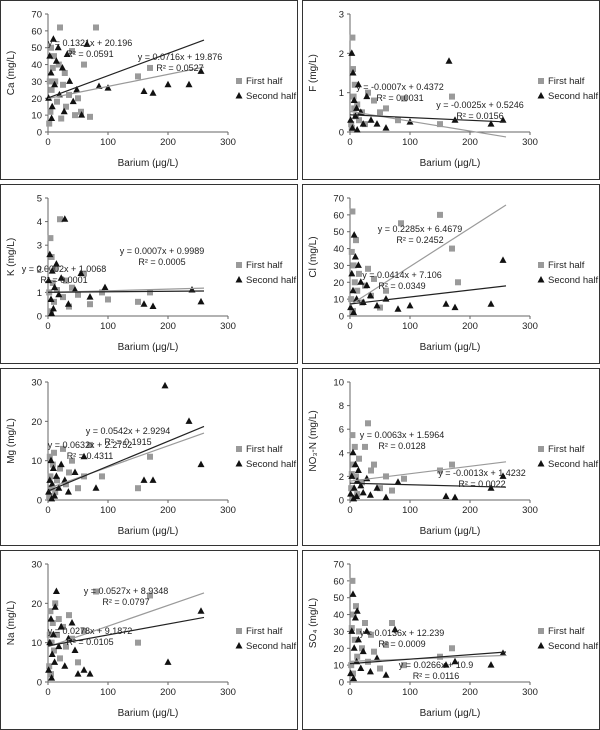 The width and height of the screenshot is (600, 730). I want to click on trendline-equation: y = 0.0063x + 1.5964, so click(402, 435).